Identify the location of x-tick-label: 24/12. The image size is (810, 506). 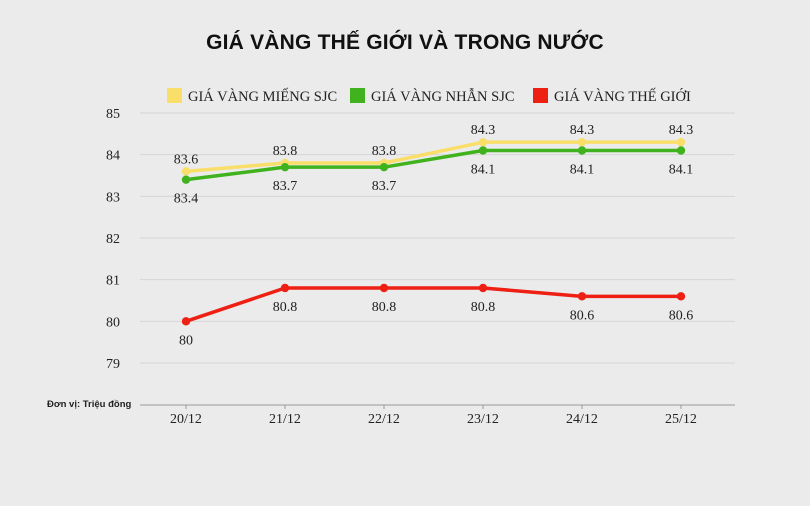
(582, 419).